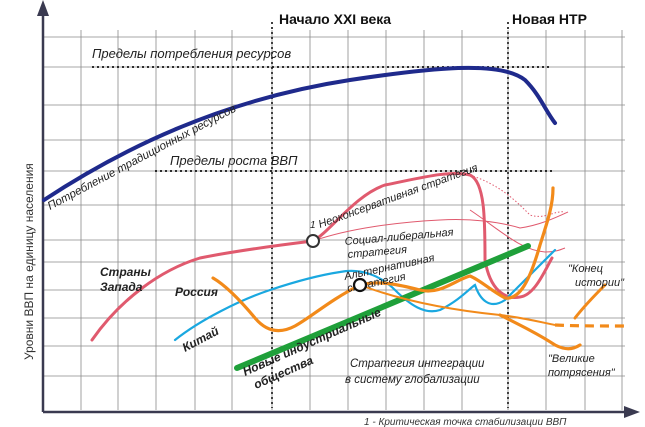  What do you see at coordinates (600, 283) in the screenshot?
I see `end-of-history-label-2: истории"` at bounding box center [600, 283].